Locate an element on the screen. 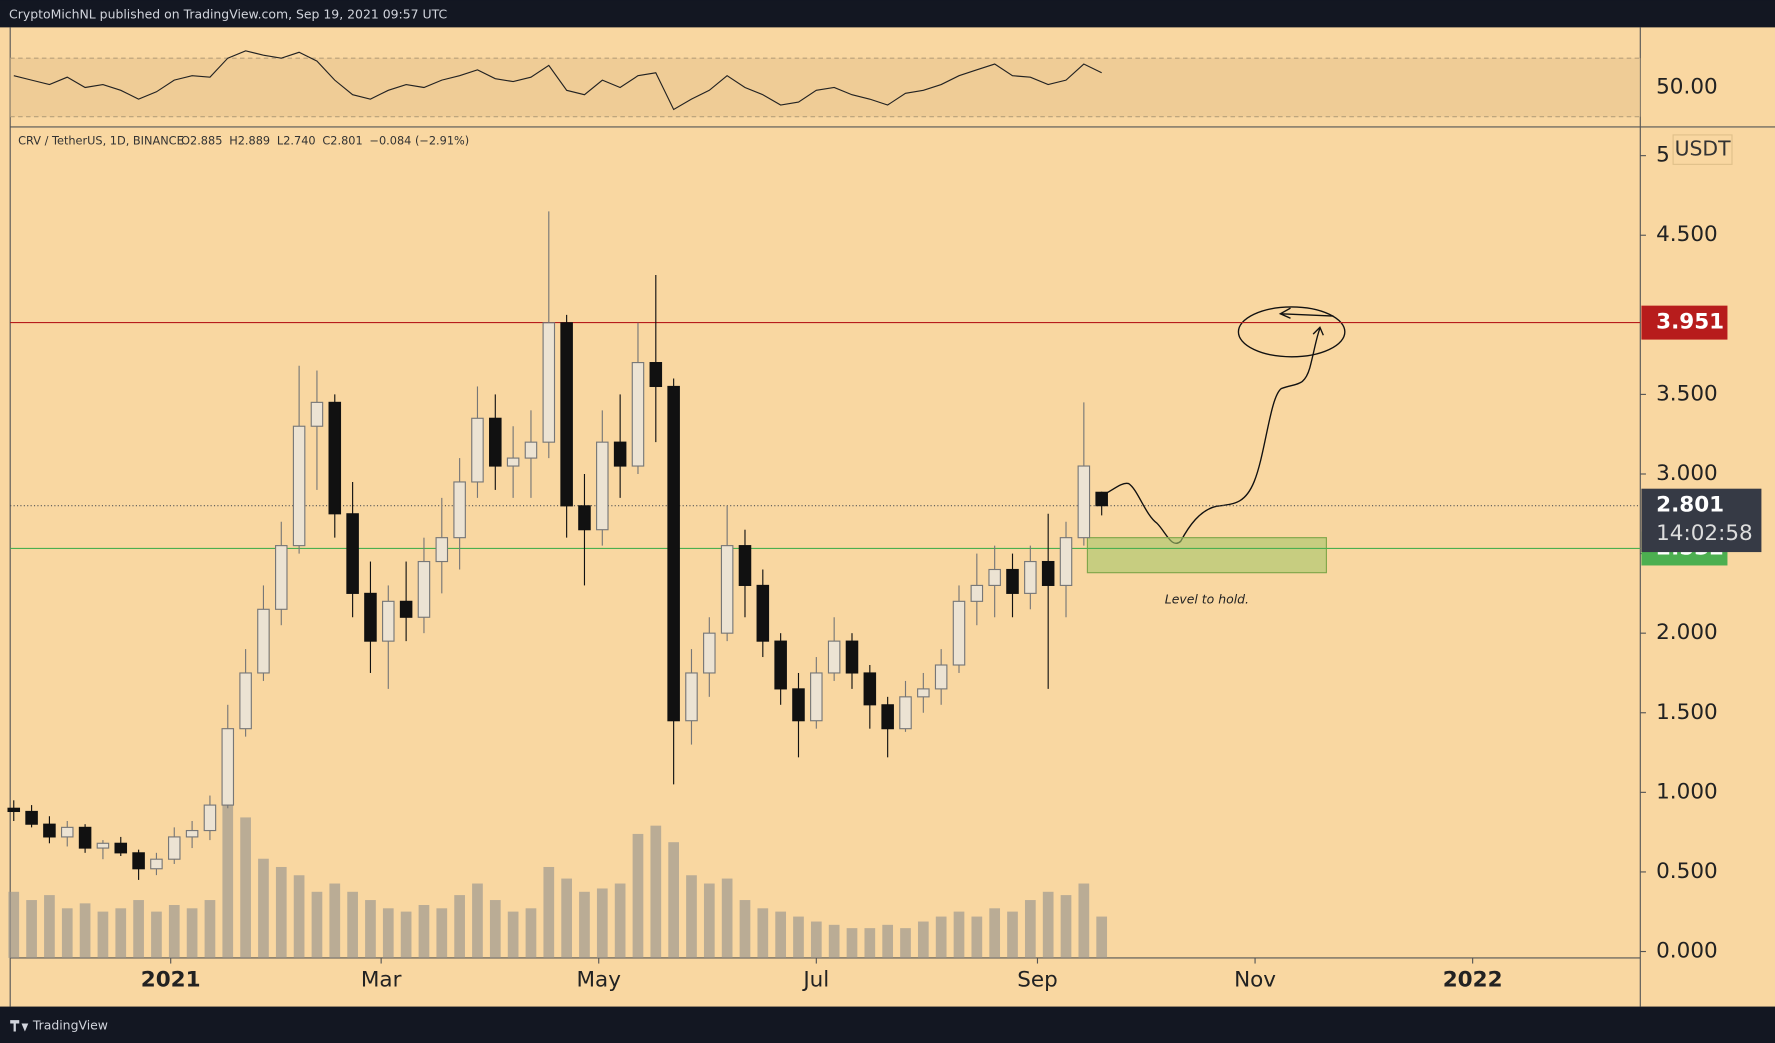 This screenshot has height=1043, width=1775. footer: TradingView is located at coordinates (70, 1024).